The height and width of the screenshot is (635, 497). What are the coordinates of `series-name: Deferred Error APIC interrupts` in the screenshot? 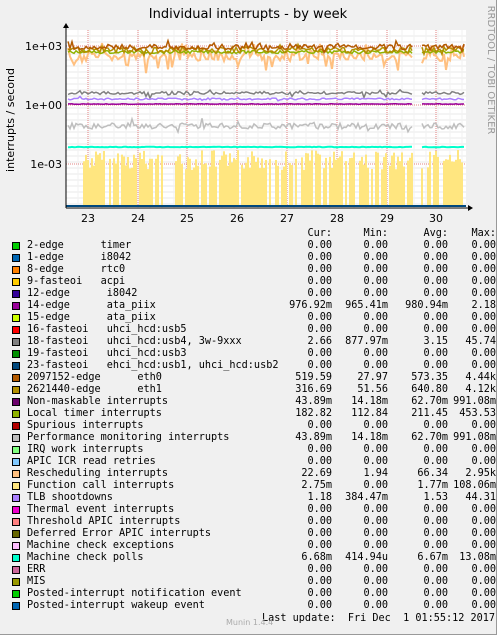 It's located at (119, 533).